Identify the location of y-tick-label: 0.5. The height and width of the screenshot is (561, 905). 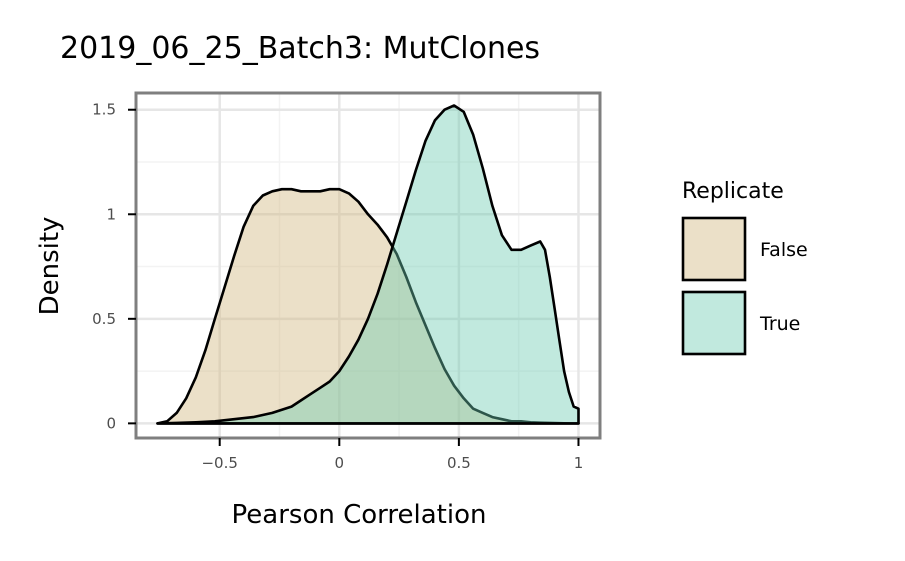
(104, 319).